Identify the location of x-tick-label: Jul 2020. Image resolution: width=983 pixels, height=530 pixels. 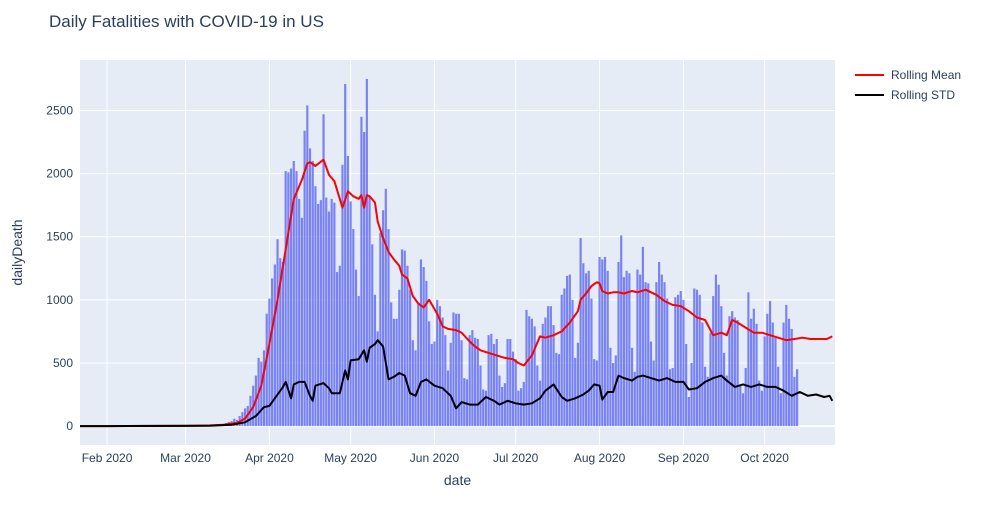
(516, 458).